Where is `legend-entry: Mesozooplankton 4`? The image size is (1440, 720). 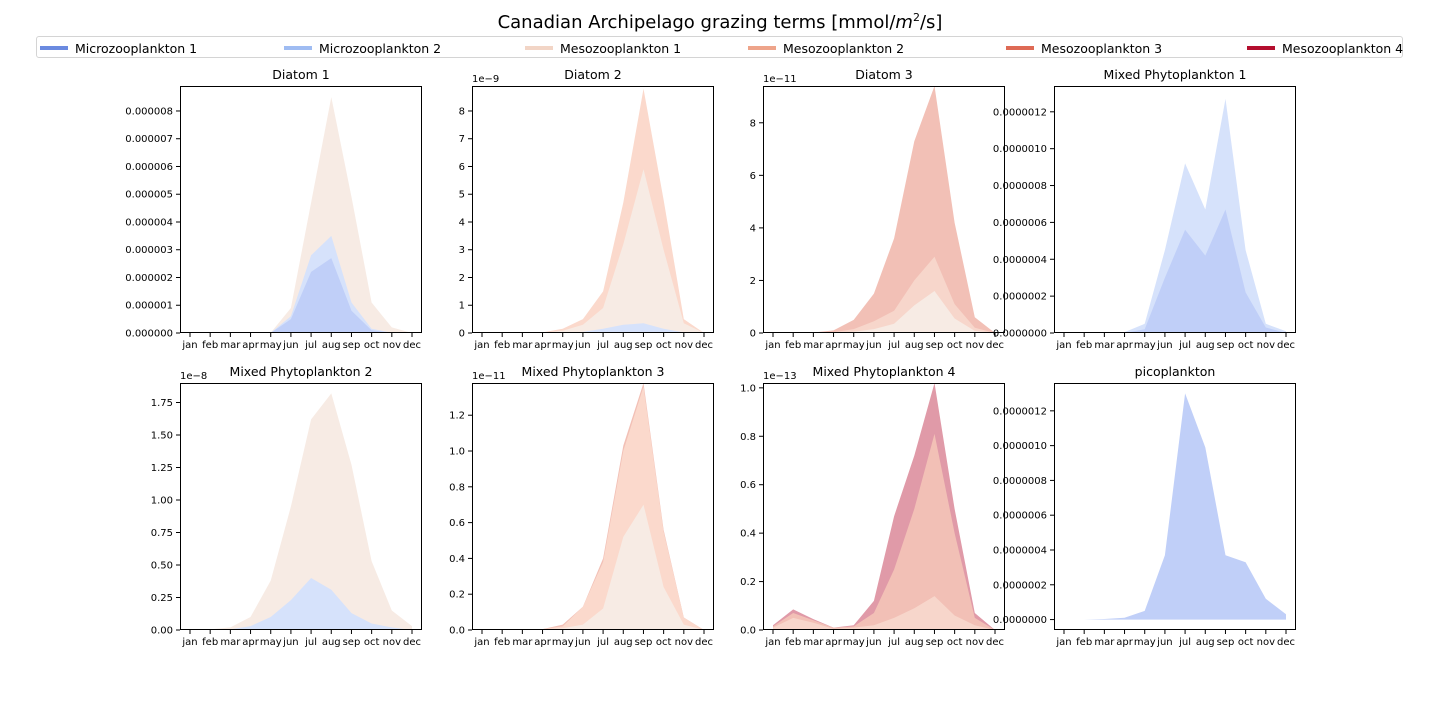 legend-entry: Mesozooplankton 4 is located at coordinates (1325, 48).